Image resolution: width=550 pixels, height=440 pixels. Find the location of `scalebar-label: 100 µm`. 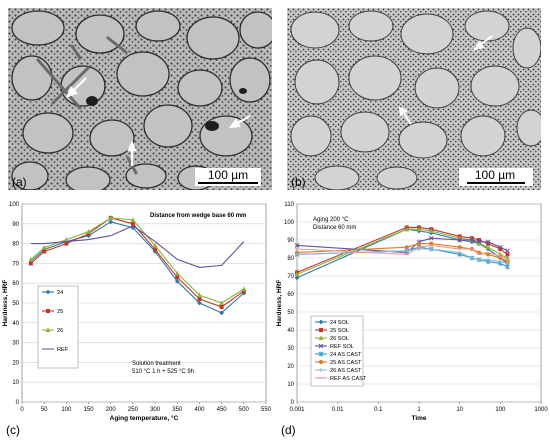

scalebar-label: 100 µm is located at coordinates (228, 175).